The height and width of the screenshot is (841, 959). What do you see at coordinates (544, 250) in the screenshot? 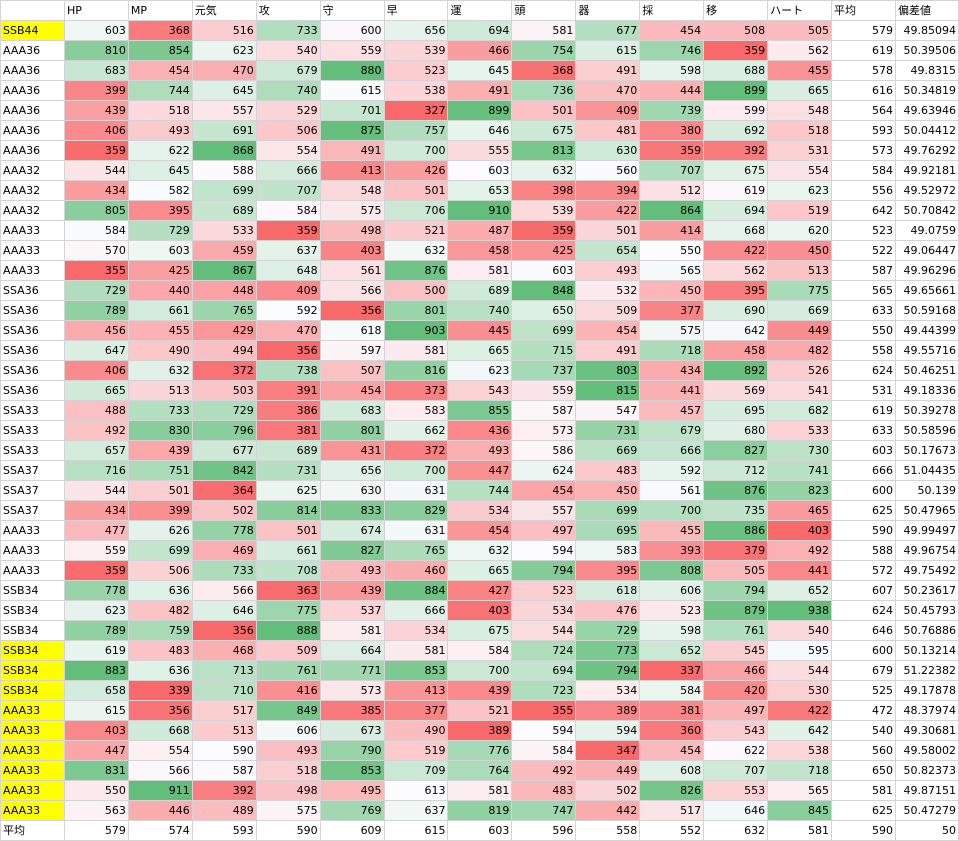
I see `stat-cell: 425` at bounding box center [544, 250].